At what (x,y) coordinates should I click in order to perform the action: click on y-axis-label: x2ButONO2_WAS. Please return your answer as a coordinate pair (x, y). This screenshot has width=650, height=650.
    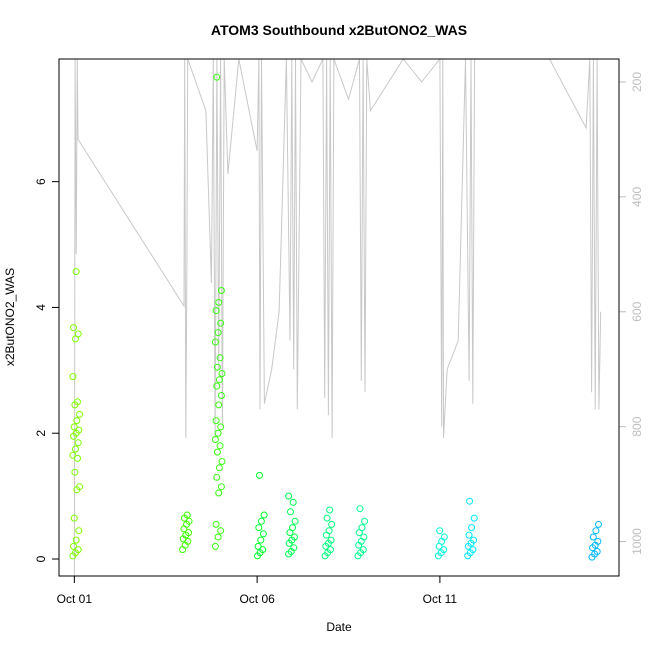
    Looking at the image, I should click on (10, 317).